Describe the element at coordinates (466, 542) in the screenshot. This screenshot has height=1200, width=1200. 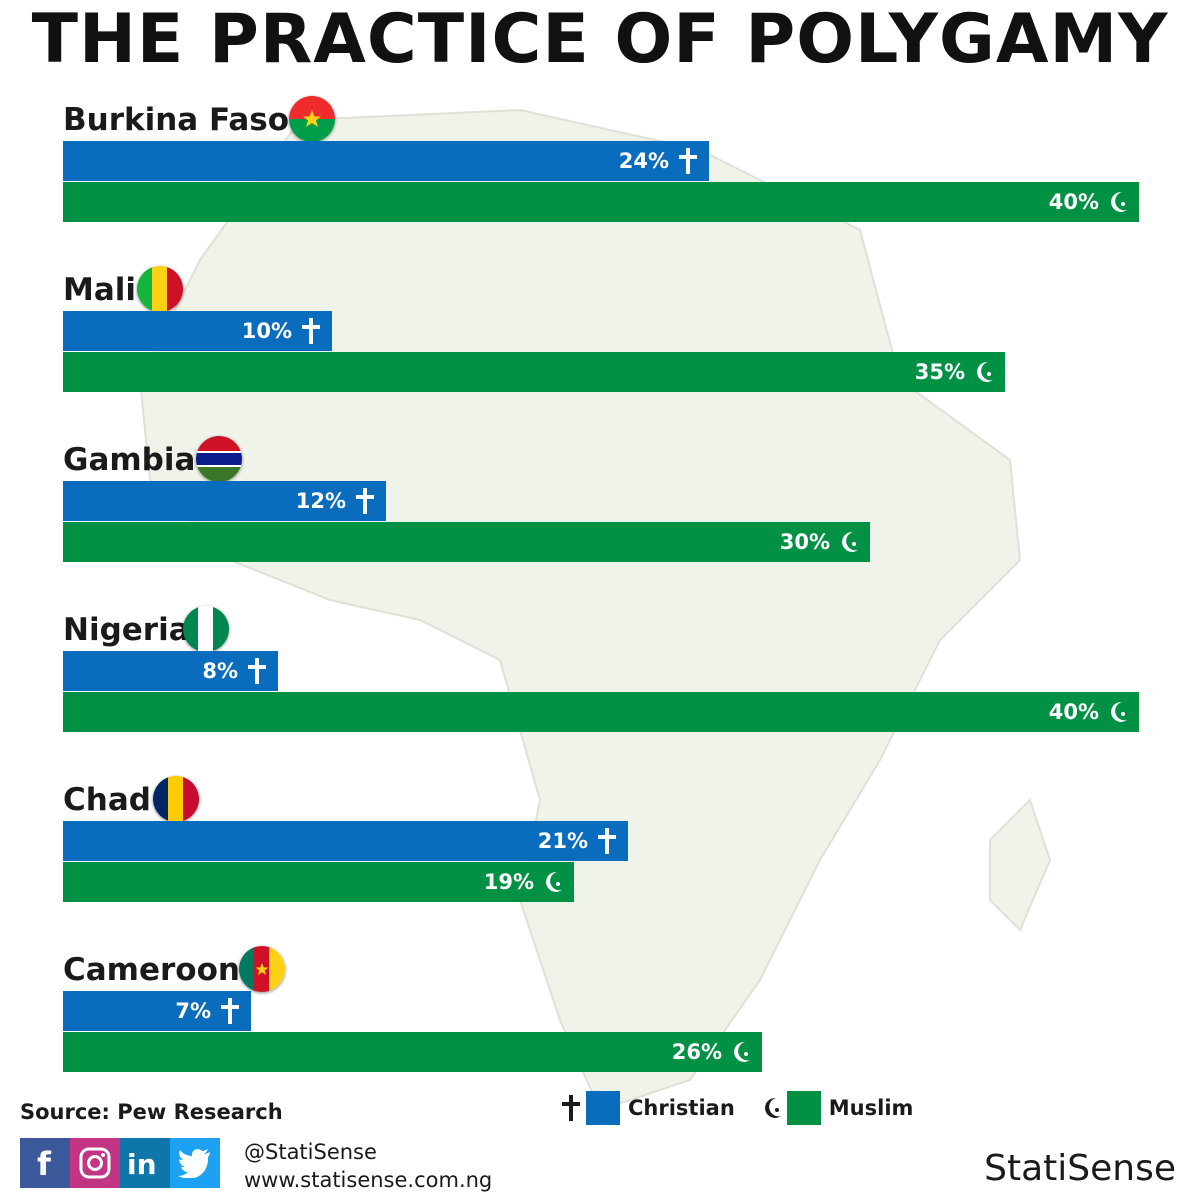
I see `bar-muslim-gambia: 30%` at that location.